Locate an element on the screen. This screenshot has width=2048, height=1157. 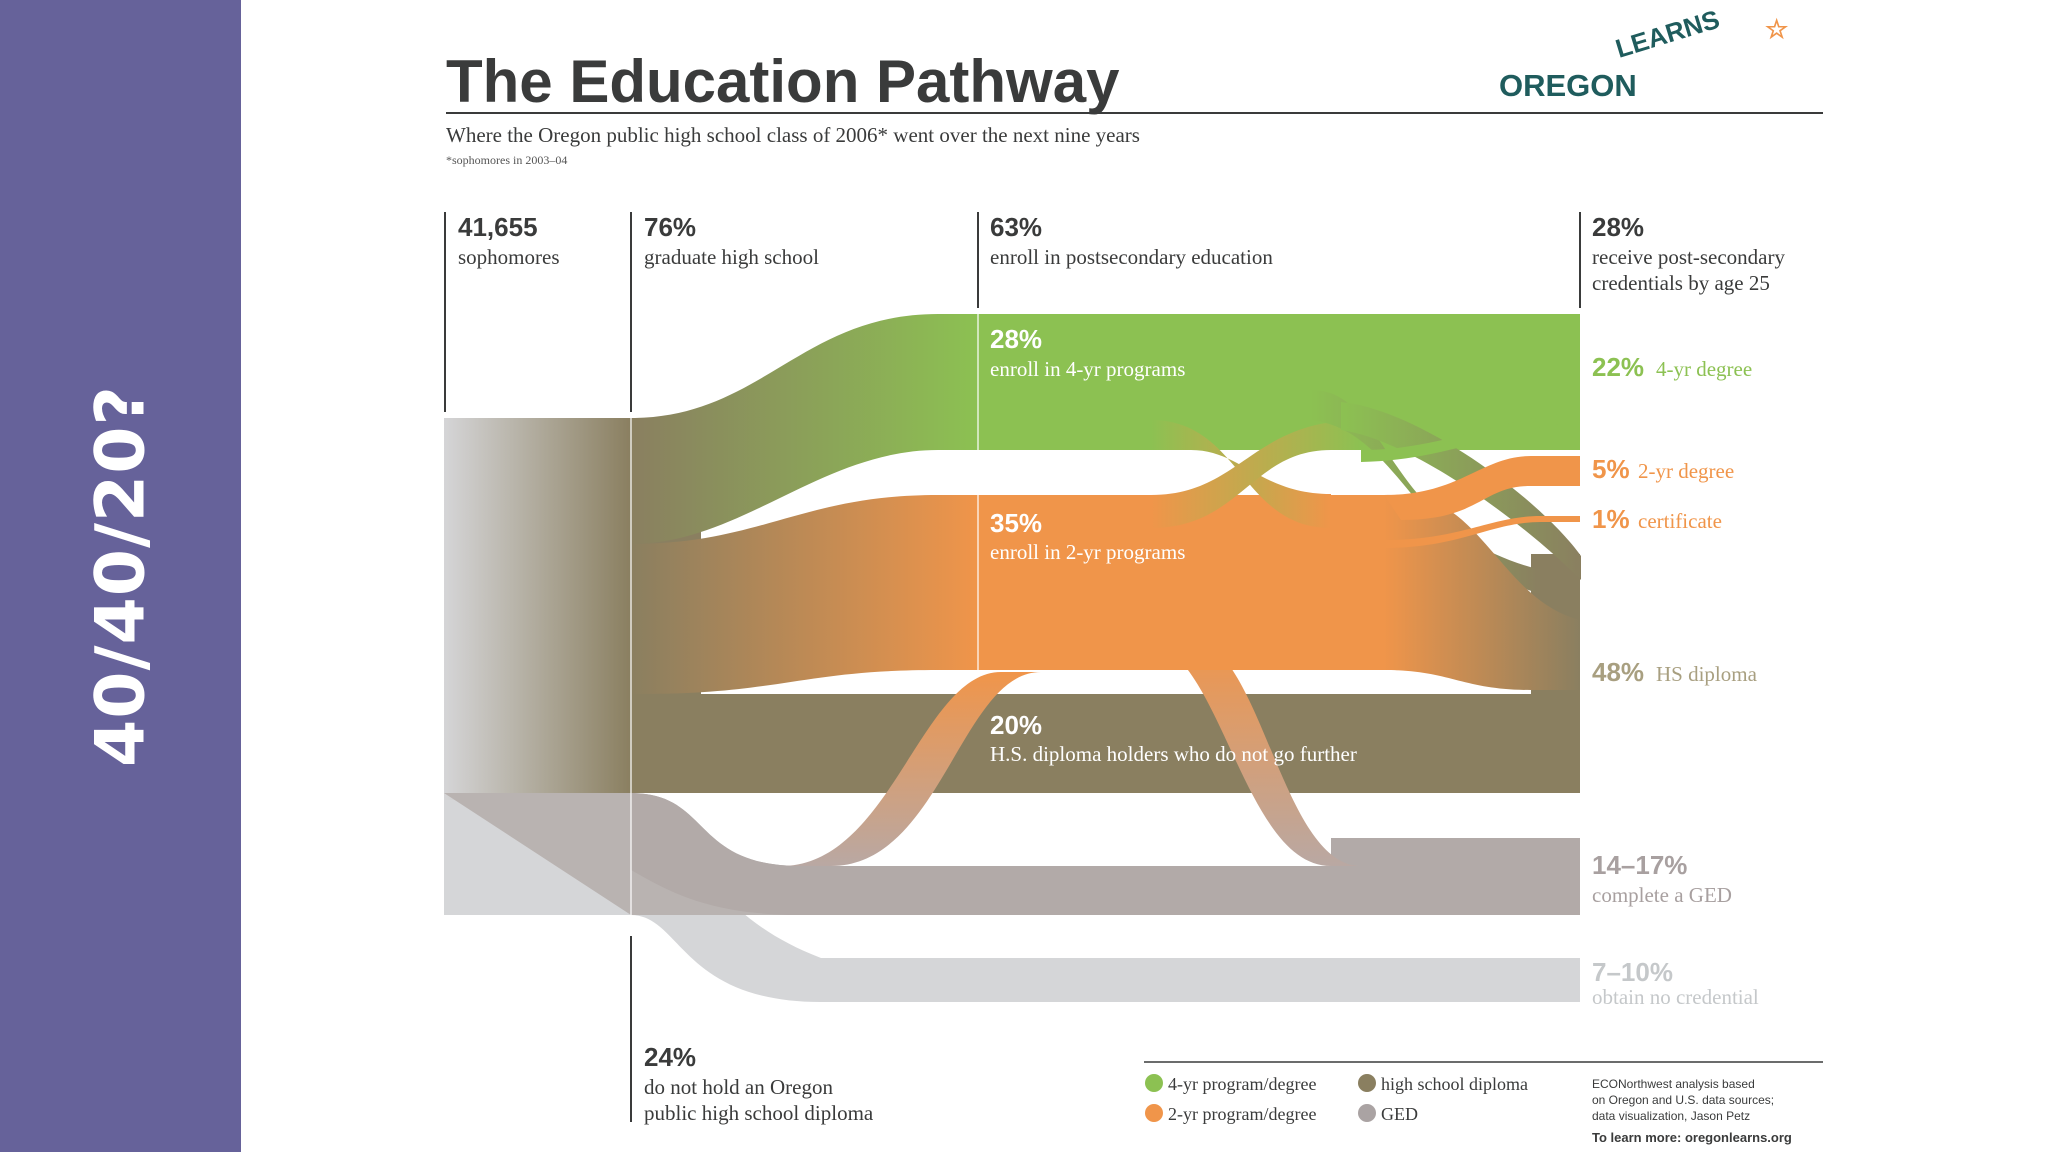
flow-value: 28% is located at coordinates (1016, 339).